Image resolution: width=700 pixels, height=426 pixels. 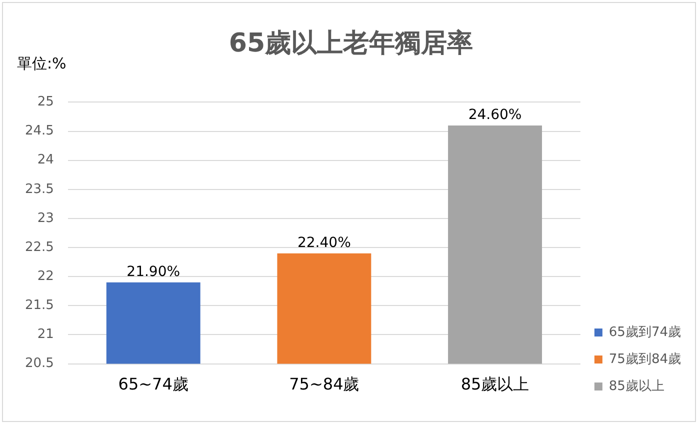 I want to click on y-tick-label: 21, so click(x=45, y=334).